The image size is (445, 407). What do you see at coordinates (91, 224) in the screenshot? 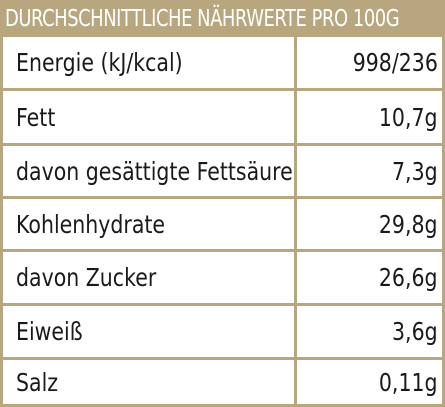
I see `row-label: Kohlenhydrate` at bounding box center [91, 224].